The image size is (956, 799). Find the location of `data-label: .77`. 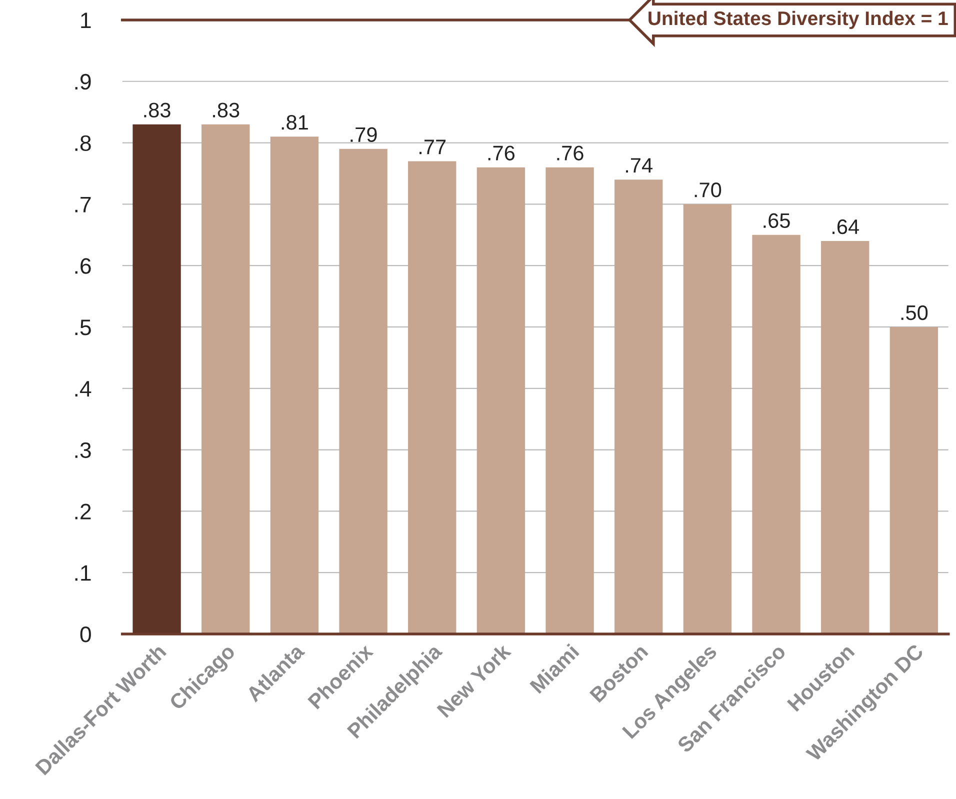

data-label: .77 is located at coordinates (433, 147).